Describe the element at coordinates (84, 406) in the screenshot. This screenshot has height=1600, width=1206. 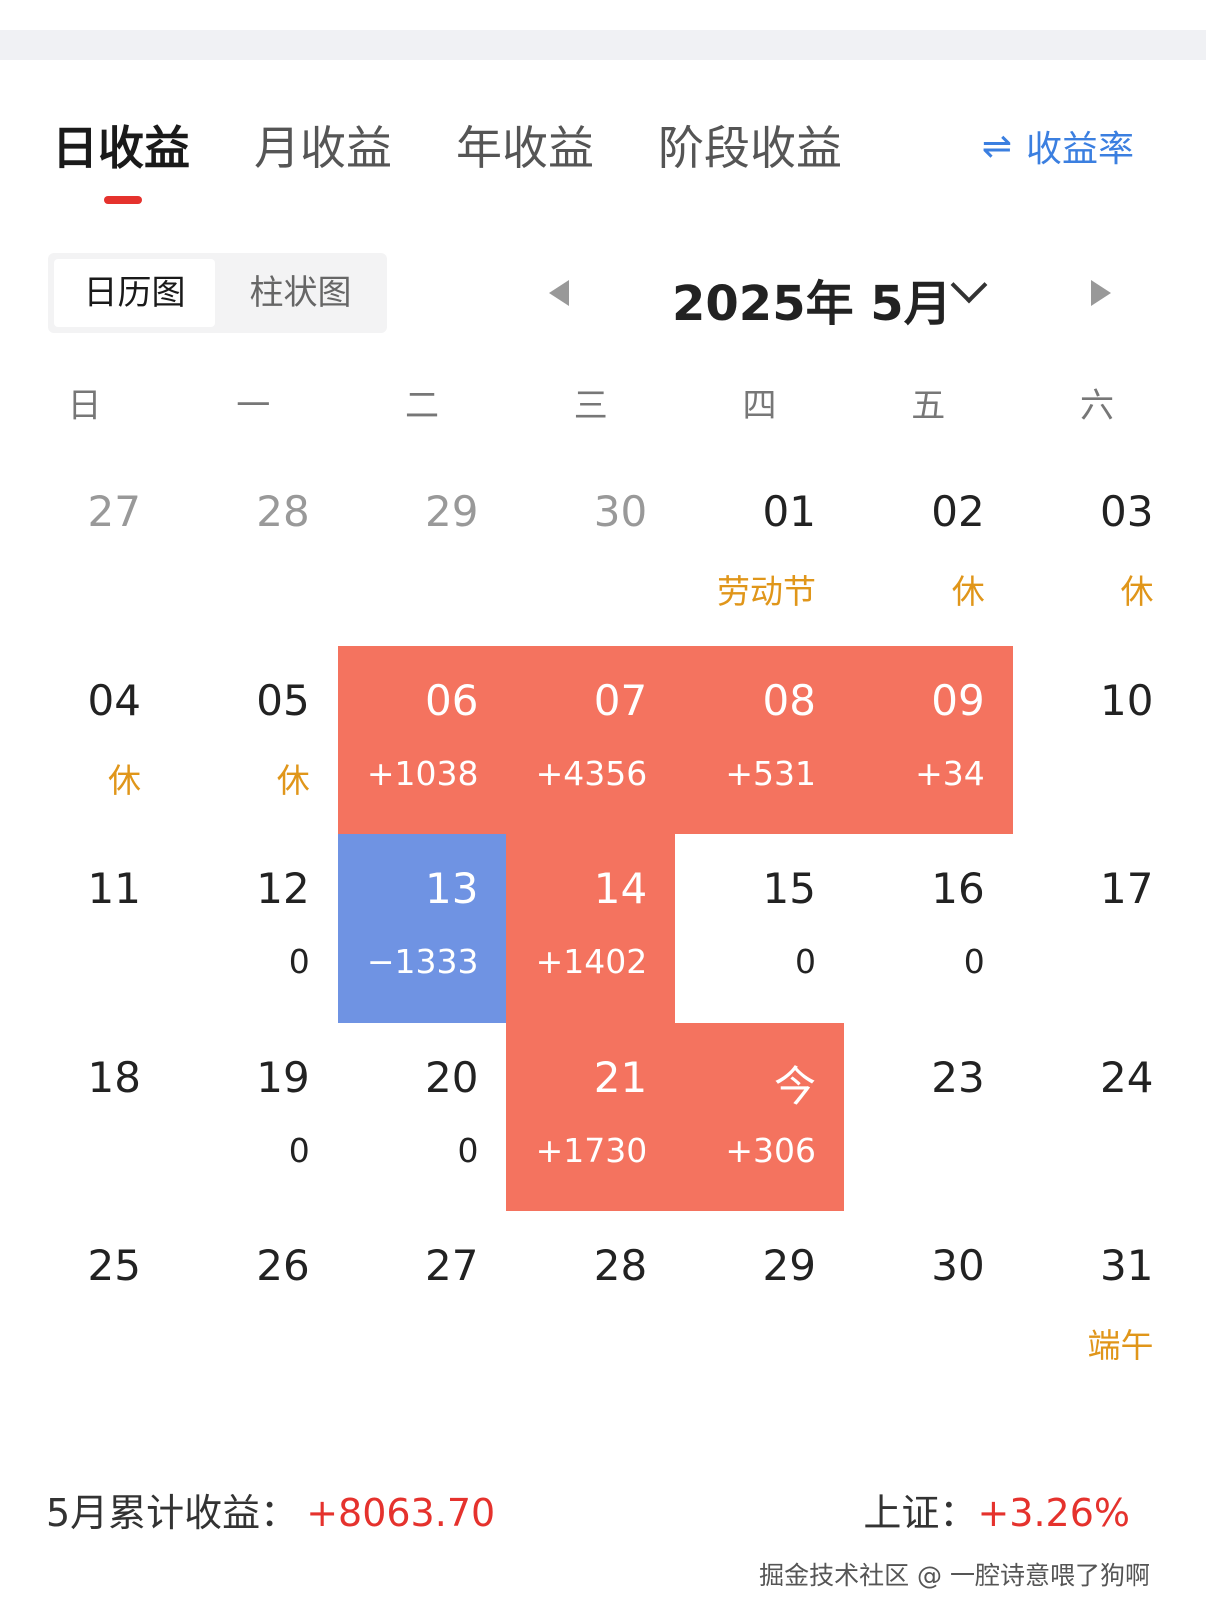
I see `weekday-header: 日` at that location.